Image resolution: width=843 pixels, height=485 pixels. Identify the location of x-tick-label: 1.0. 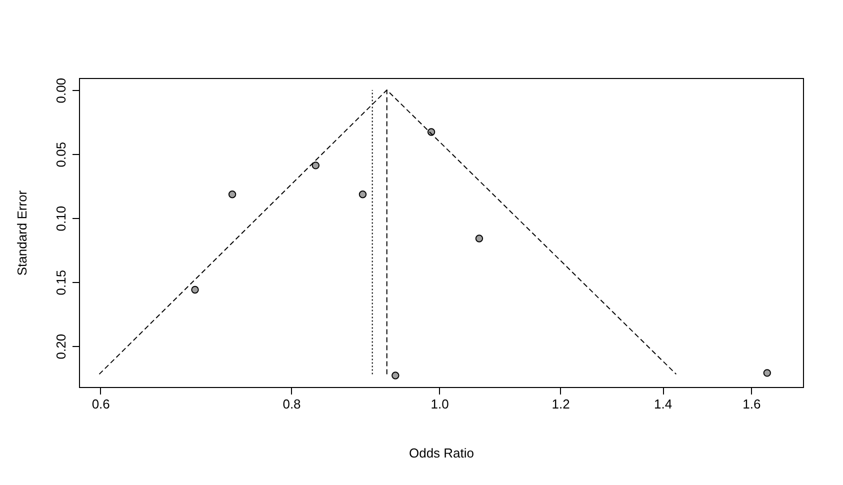
(439, 404).